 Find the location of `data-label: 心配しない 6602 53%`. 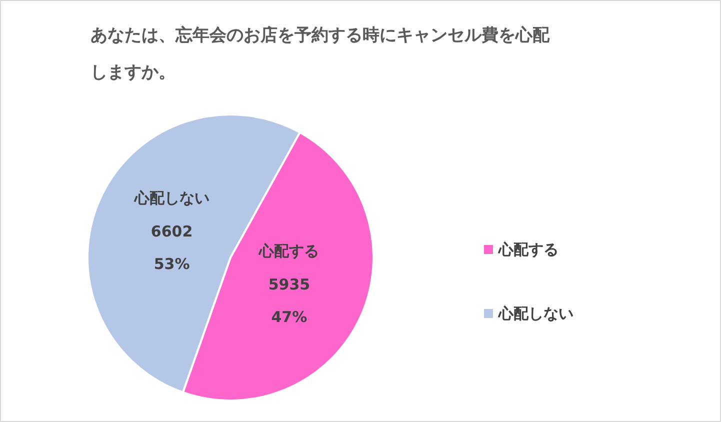

data-label: 心配しない 6602 53% is located at coordinates (171, 231).